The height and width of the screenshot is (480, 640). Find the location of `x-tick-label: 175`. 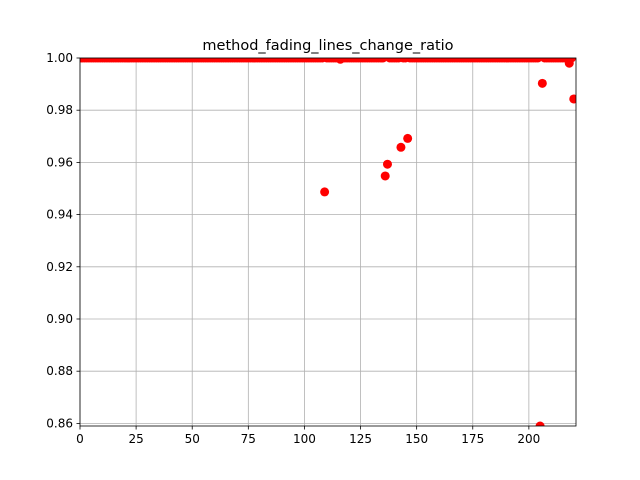

x-tick-label: 175 is located at coordinates (472, 439).